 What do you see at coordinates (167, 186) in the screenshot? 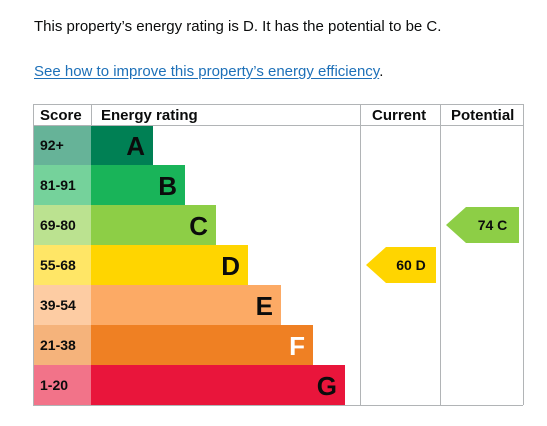
I see `rating-letter-b: B` at bounding box center [167, 186].